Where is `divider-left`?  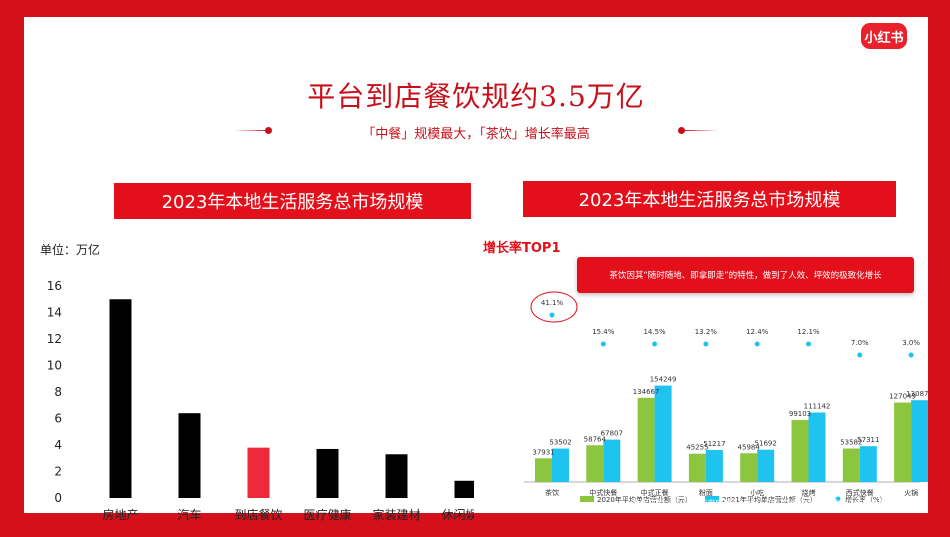
divider-left is located at coordinates (251, 130).